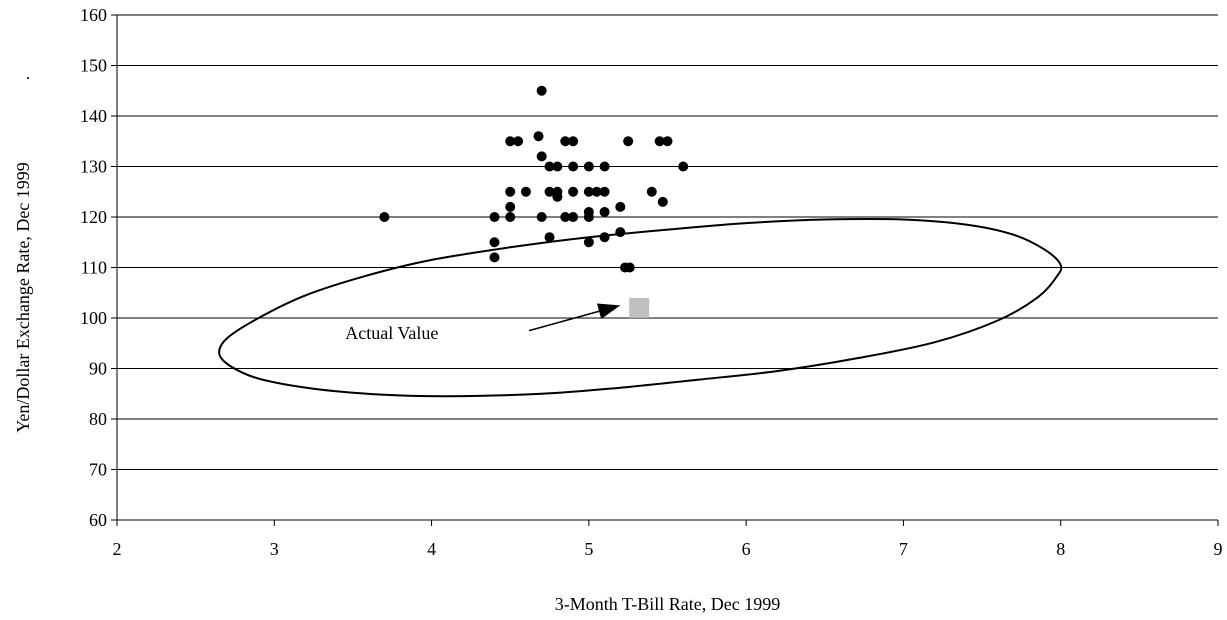 The height and width of the screenshot is (620, 1227). Describe the element at coordinates (274, 549) in the screenshot. I see `x-tick-label: 3` at that location.